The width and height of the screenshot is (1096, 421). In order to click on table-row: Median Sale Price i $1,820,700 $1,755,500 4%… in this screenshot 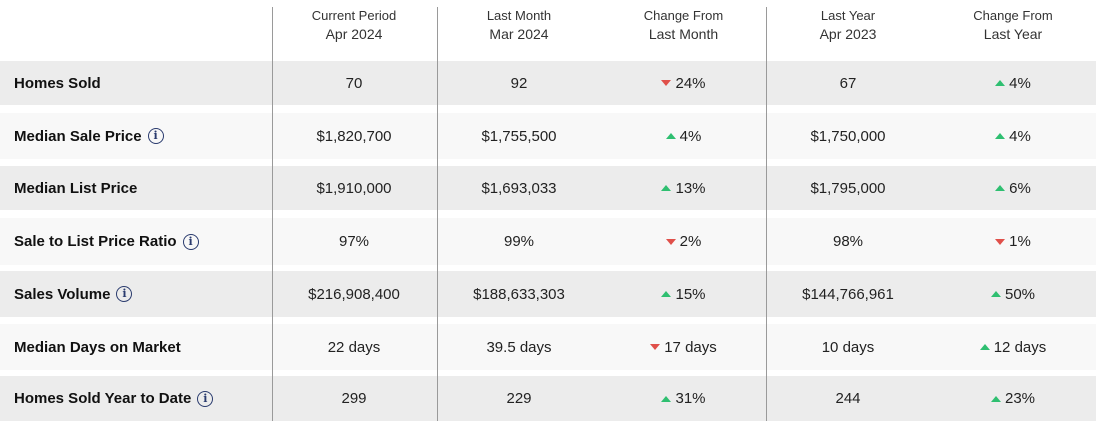, I will do `click(548, 136)`.